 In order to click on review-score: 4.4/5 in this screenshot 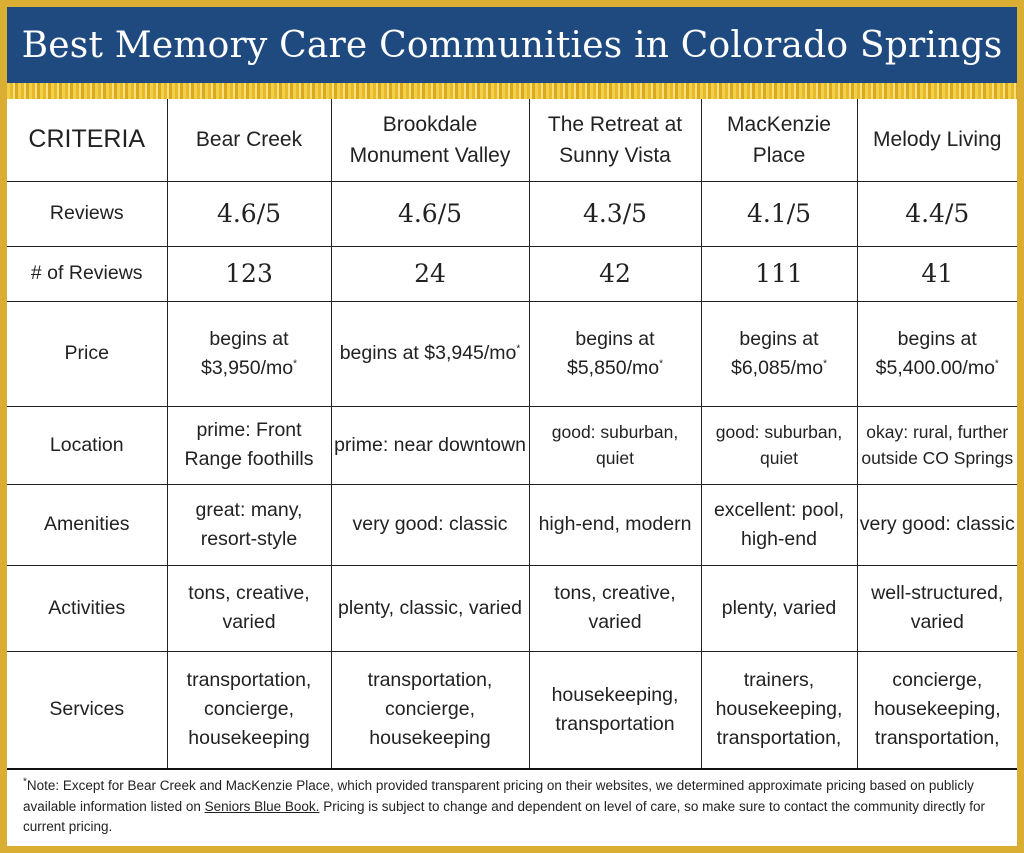, I will do `click(936, 213)`.